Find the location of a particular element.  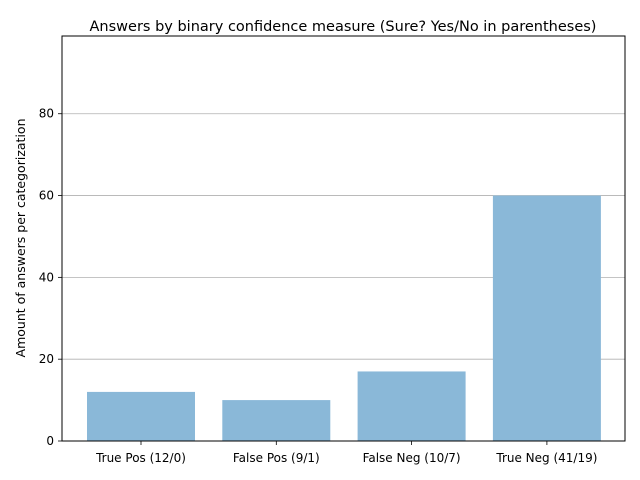

y-axis-label: Amount of answers per categorization is located at coordinates (20, 238).